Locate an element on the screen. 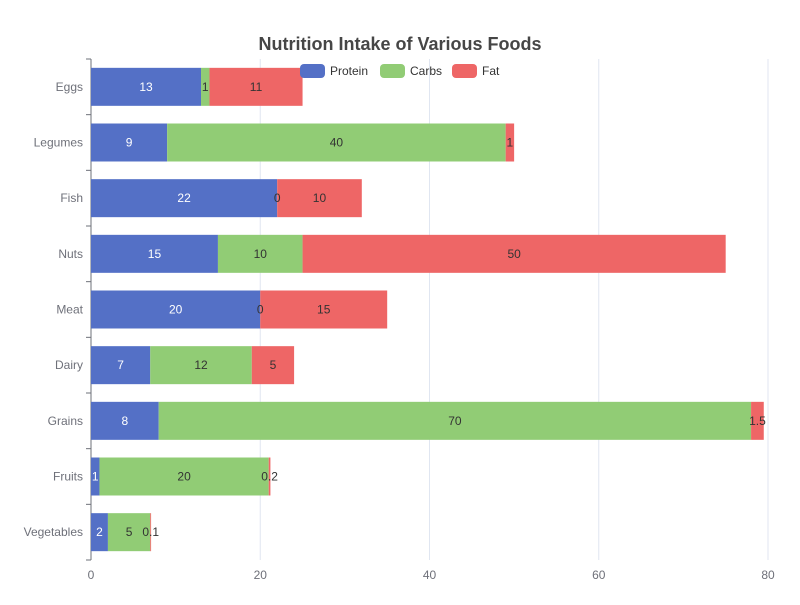 Image resolution: width=800 pixels, height=605 pixels. data-label: 1.5 is located at coordinates (757, 421).